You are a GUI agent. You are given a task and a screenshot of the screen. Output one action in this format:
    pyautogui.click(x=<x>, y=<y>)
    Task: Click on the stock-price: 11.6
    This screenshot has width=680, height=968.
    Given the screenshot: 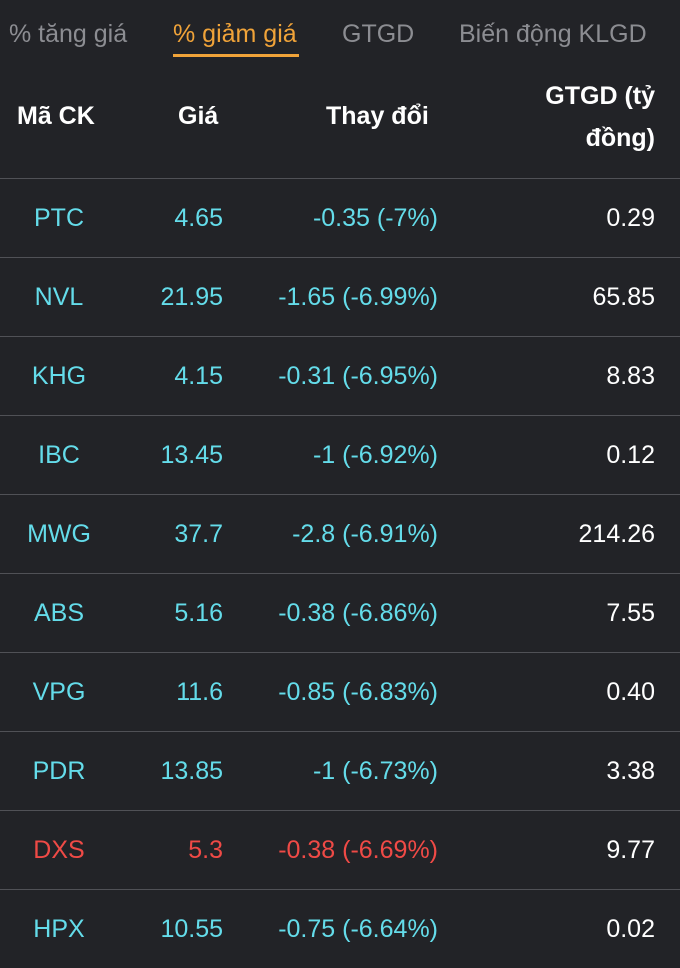 What is the action you would take?
    pyautogui.click(x=199, y=692)
    